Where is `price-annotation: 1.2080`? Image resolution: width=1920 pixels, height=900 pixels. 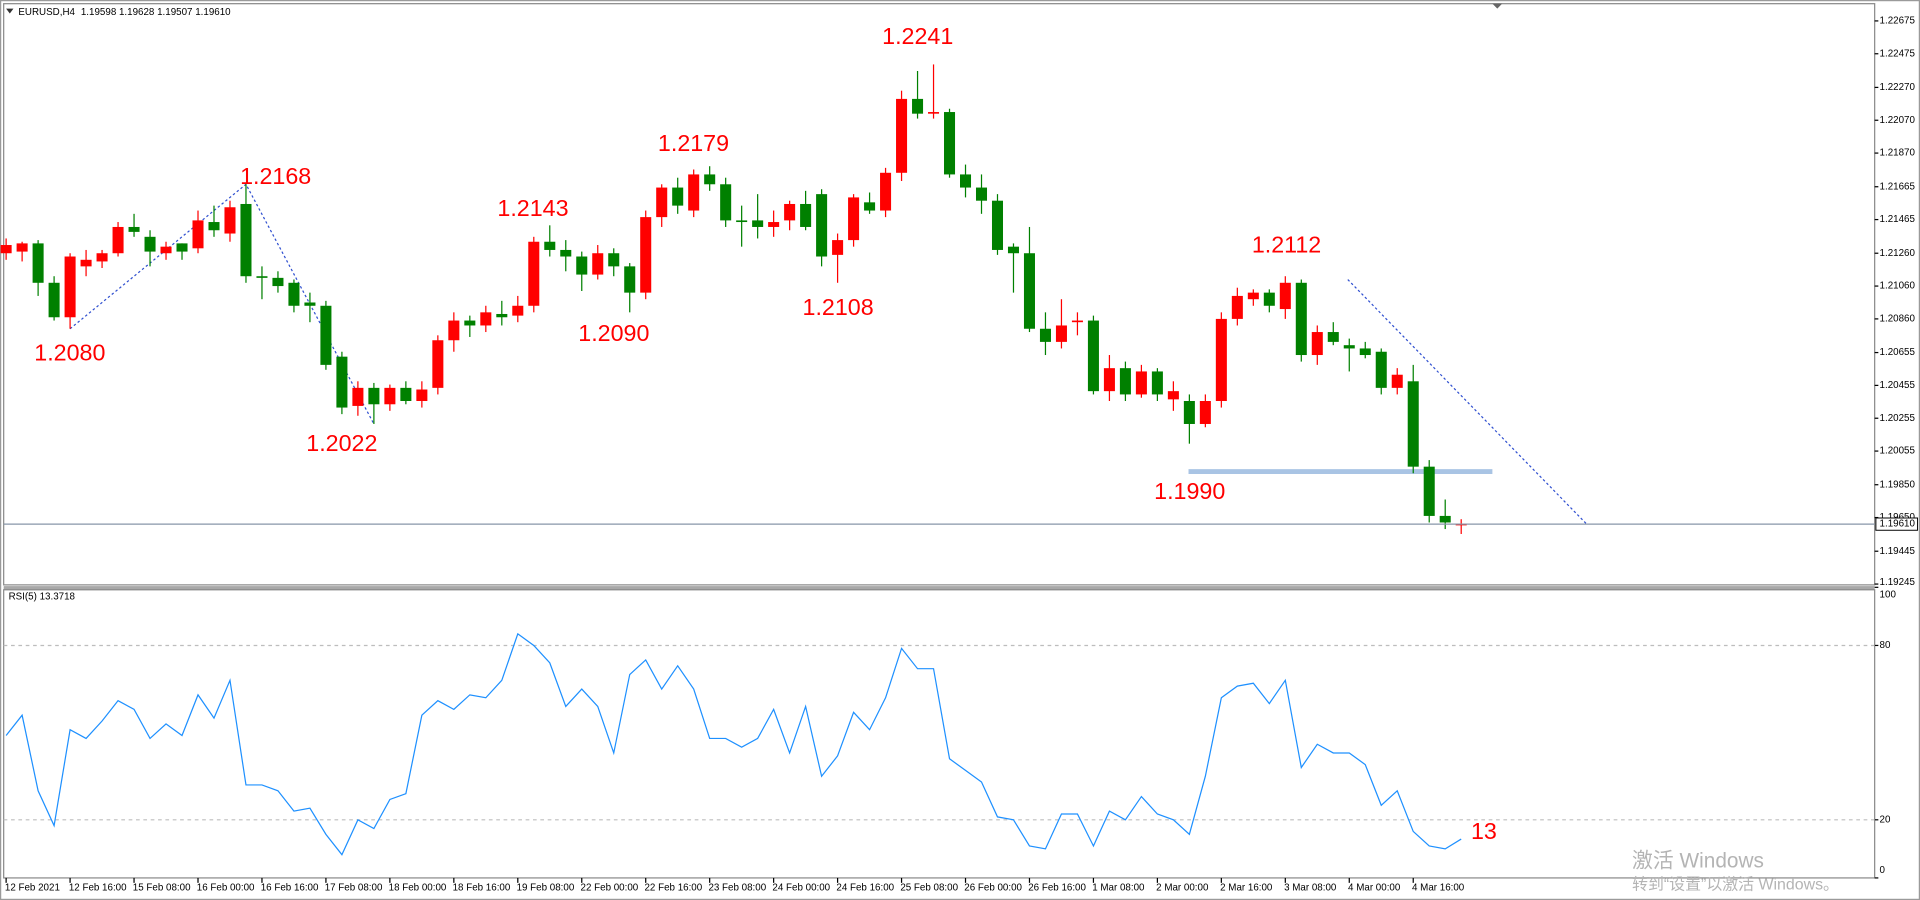
price-annotation: 1.2080 is located at coordinates (69, 353).